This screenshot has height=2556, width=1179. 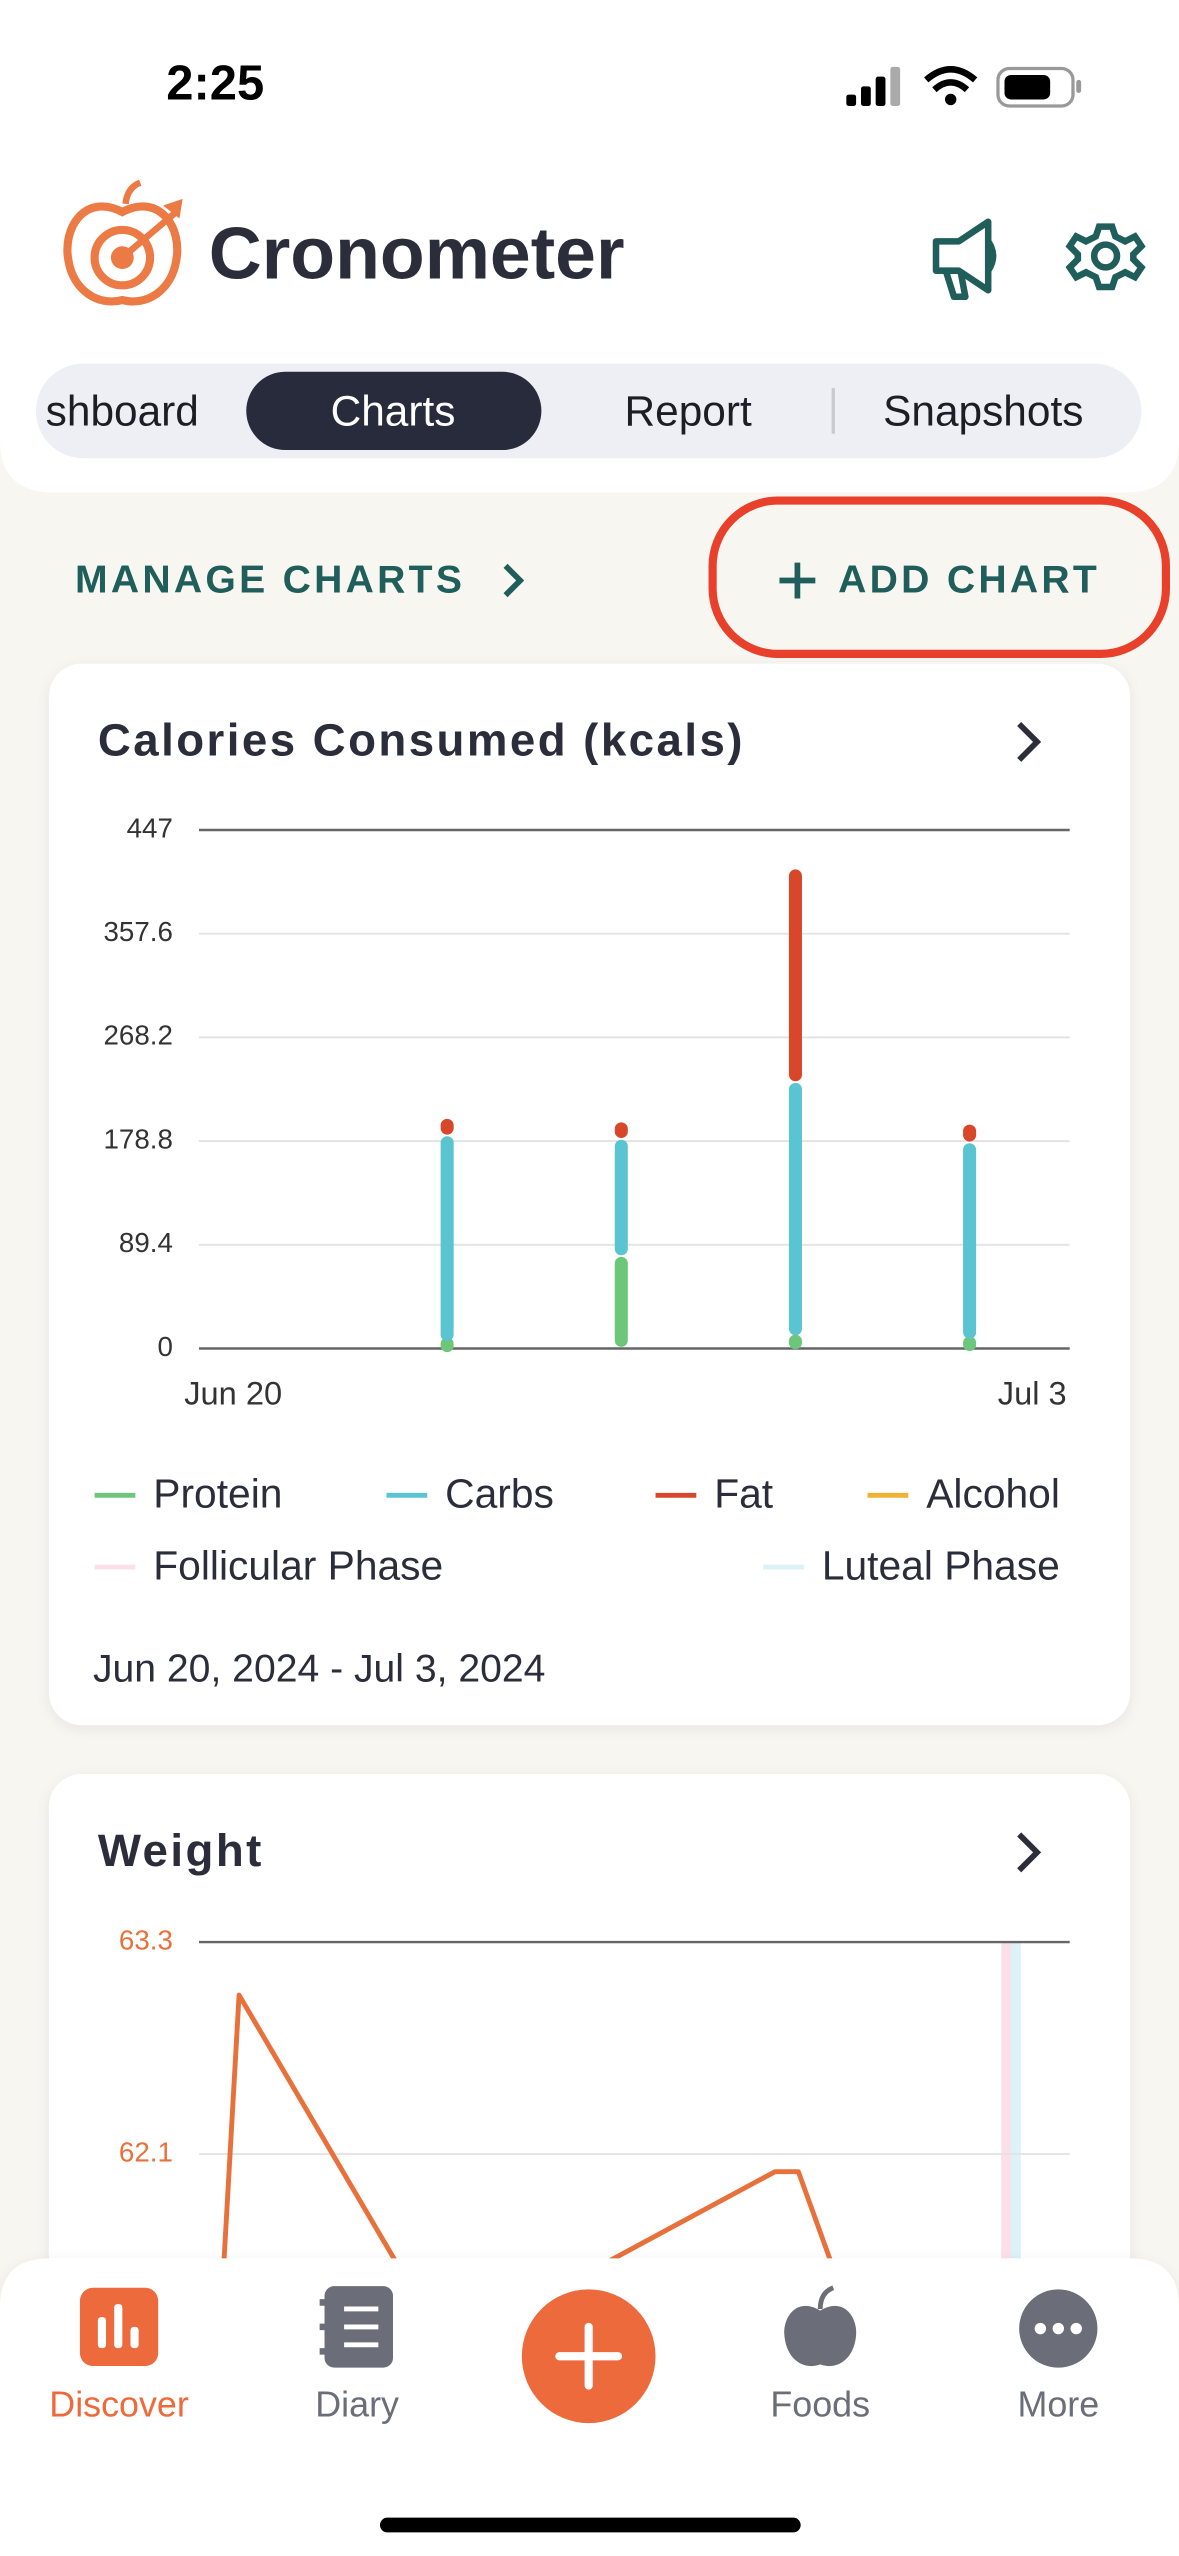 I want to click on nav-label: Discover, so click(x=119, y=2404).